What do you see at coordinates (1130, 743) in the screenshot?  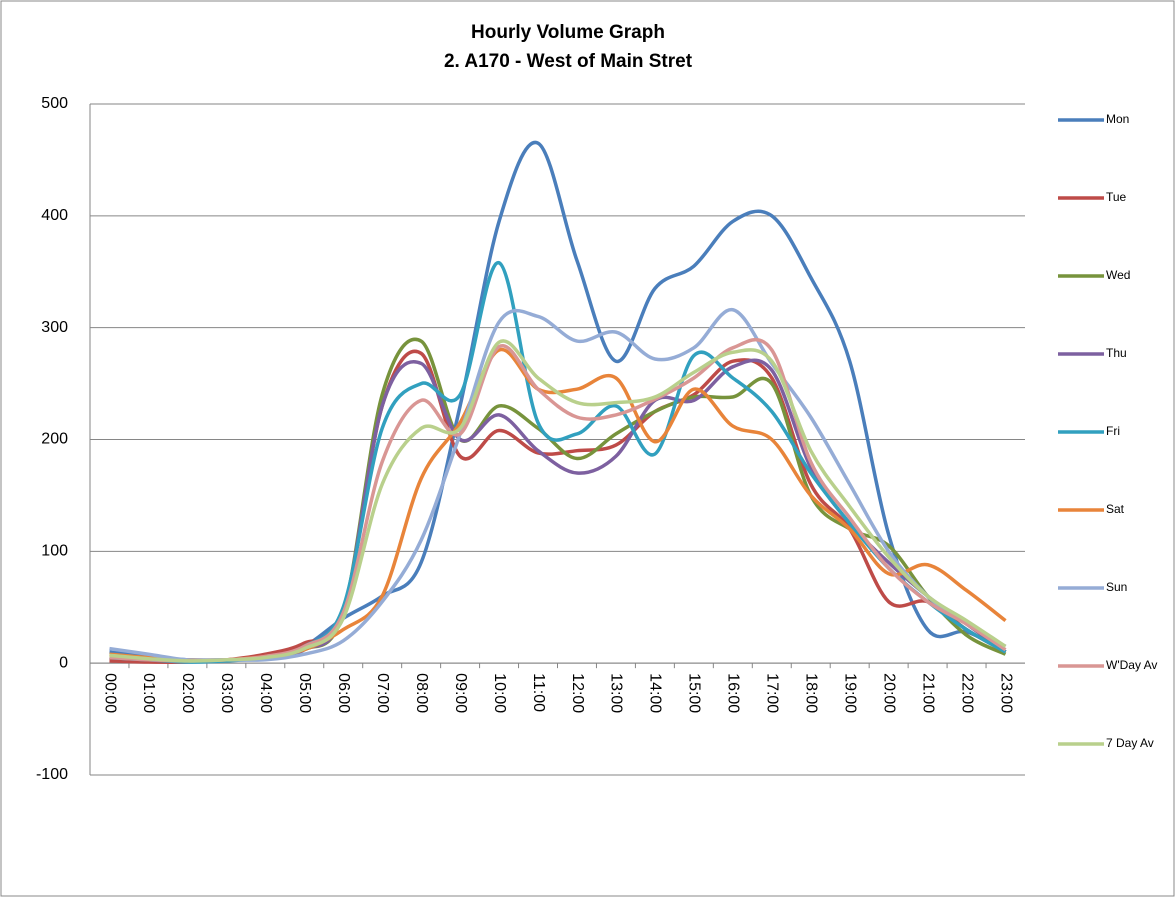 I see `legend-text: 7 Day Av` at bounding box center [1130, 743].